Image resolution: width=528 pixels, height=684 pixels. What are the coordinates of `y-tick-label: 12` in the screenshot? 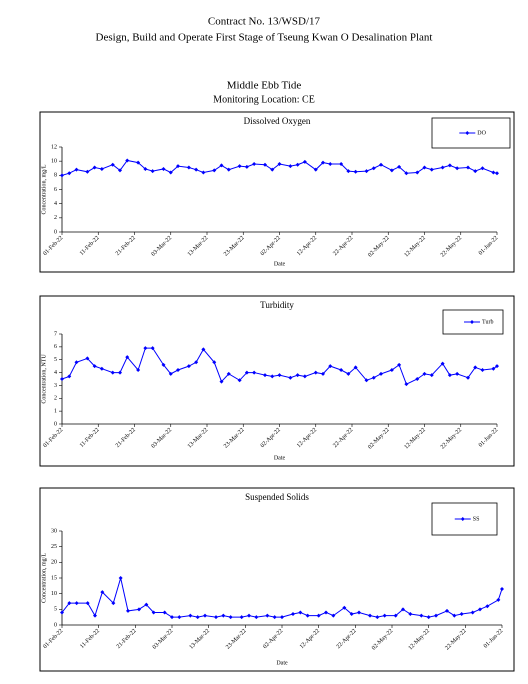 It's located at (54, 147).